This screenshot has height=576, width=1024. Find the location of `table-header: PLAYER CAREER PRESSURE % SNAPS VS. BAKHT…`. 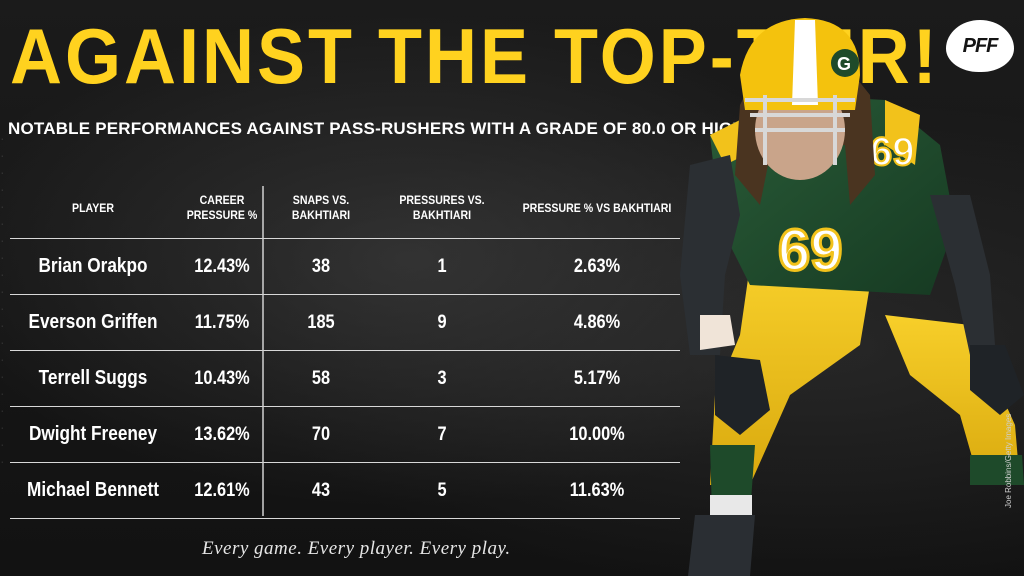

table-header: PLAYER CAREER PRESSURE % SNAPS VS. BAKHT… is located at coordinates (345, 209).